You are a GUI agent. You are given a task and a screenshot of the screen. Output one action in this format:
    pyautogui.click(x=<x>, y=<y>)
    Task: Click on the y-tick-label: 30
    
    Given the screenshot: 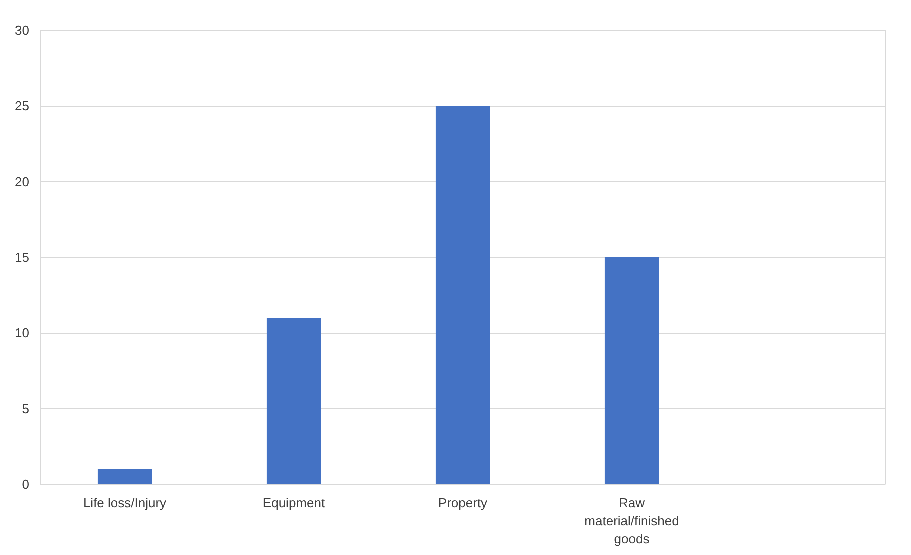 What is the action you would take?
    pyautogui.click(x=22, y=30)
    